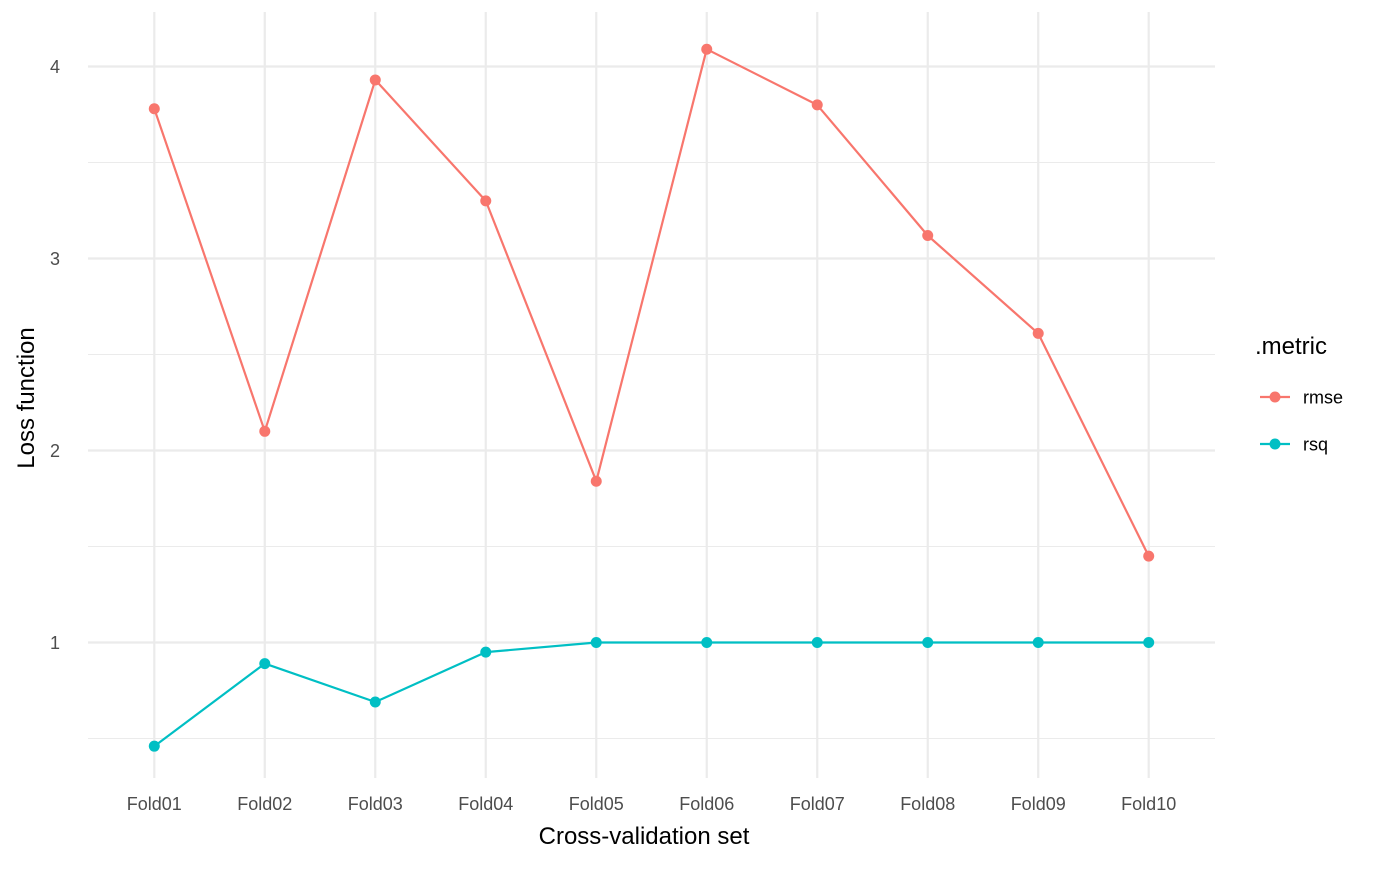  Describe the element at coordinates (375, 804) in the screenshot. I see `x-tick-label: Fold03` at that location.